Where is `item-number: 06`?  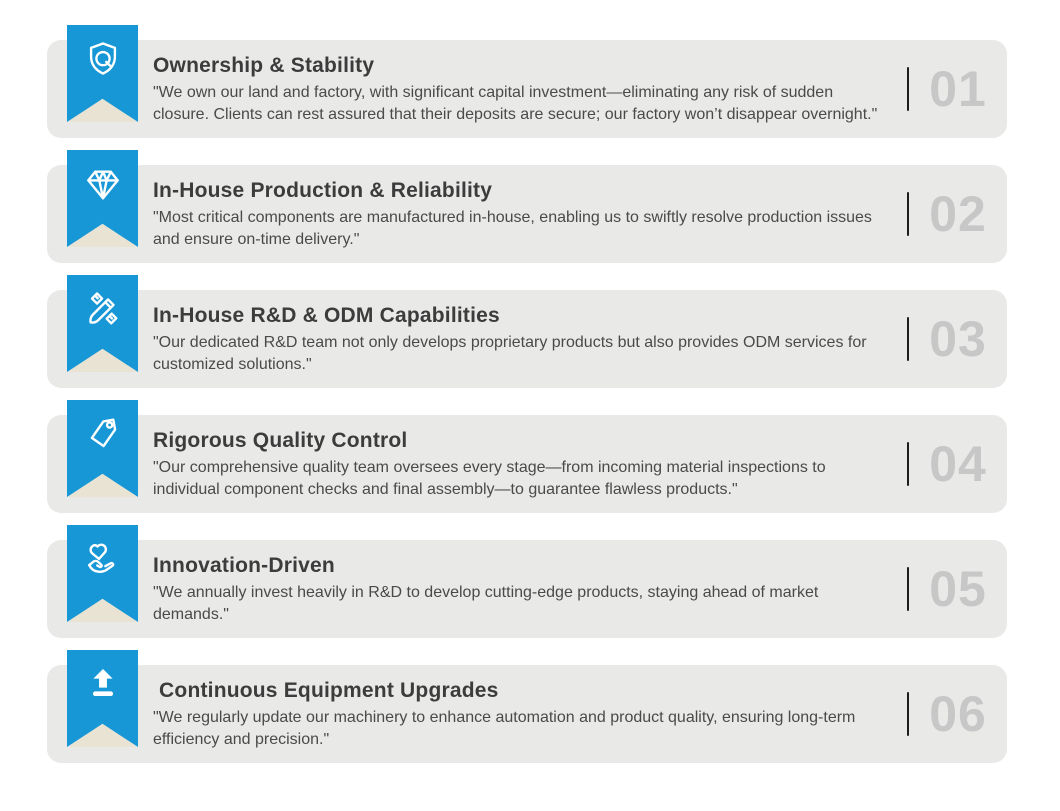 item-number: 06 is located at coordinates (958, 714).